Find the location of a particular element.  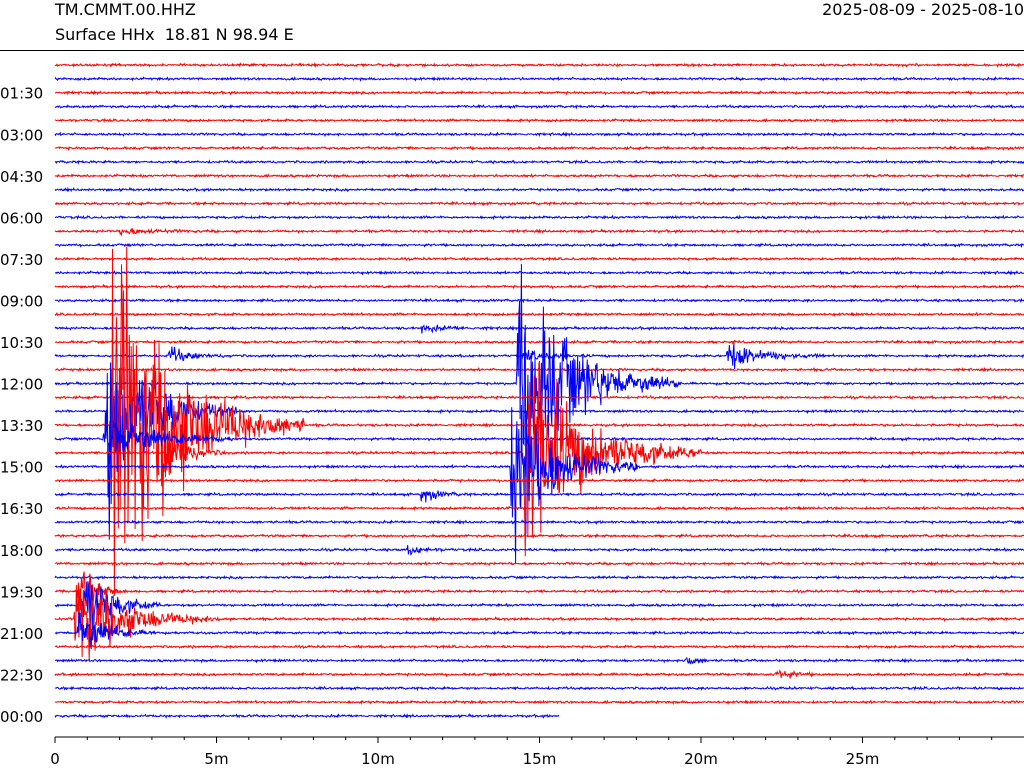

y-tick-label: 03:00 is located at coordinates (21, 135).